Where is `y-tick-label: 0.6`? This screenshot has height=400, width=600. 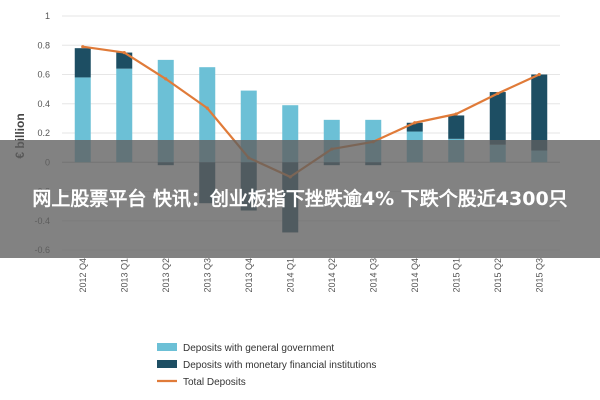
y-tick-label: 0.6 is located at coordinates (43, 75).